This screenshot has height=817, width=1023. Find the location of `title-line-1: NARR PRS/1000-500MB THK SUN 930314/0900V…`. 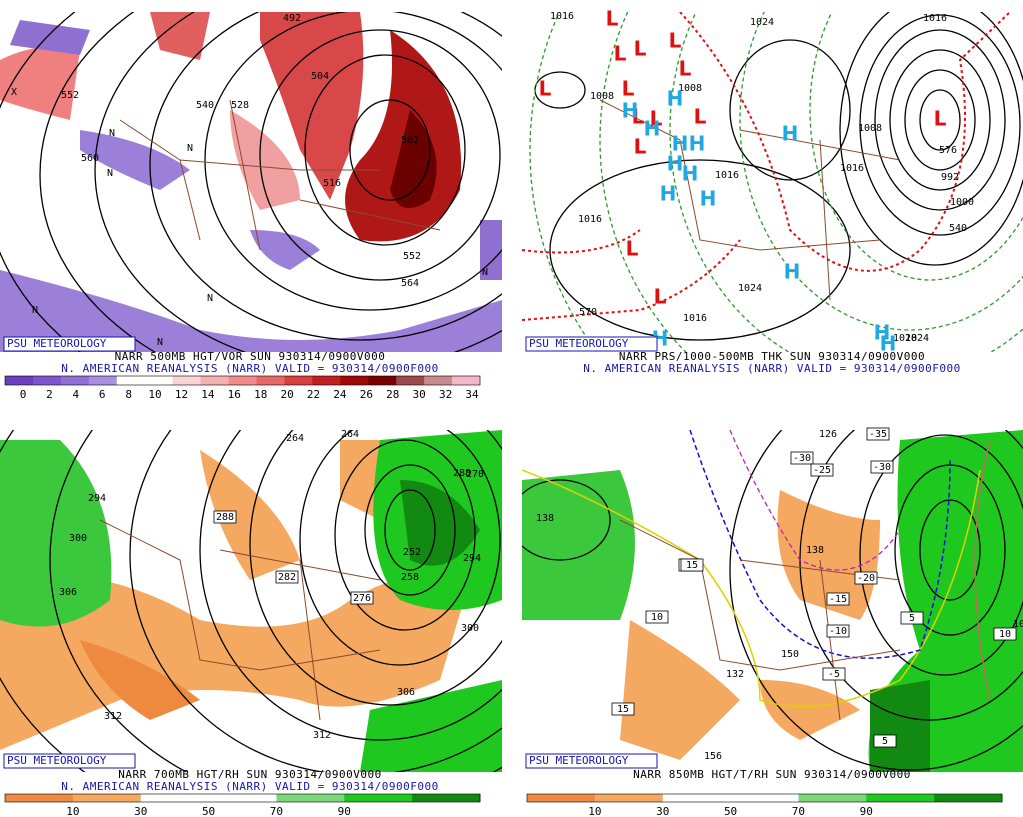

title-line-1: NARR PRS/1000-500MB THK SUN 930314/0900V… is located at coordinates (772, 356).